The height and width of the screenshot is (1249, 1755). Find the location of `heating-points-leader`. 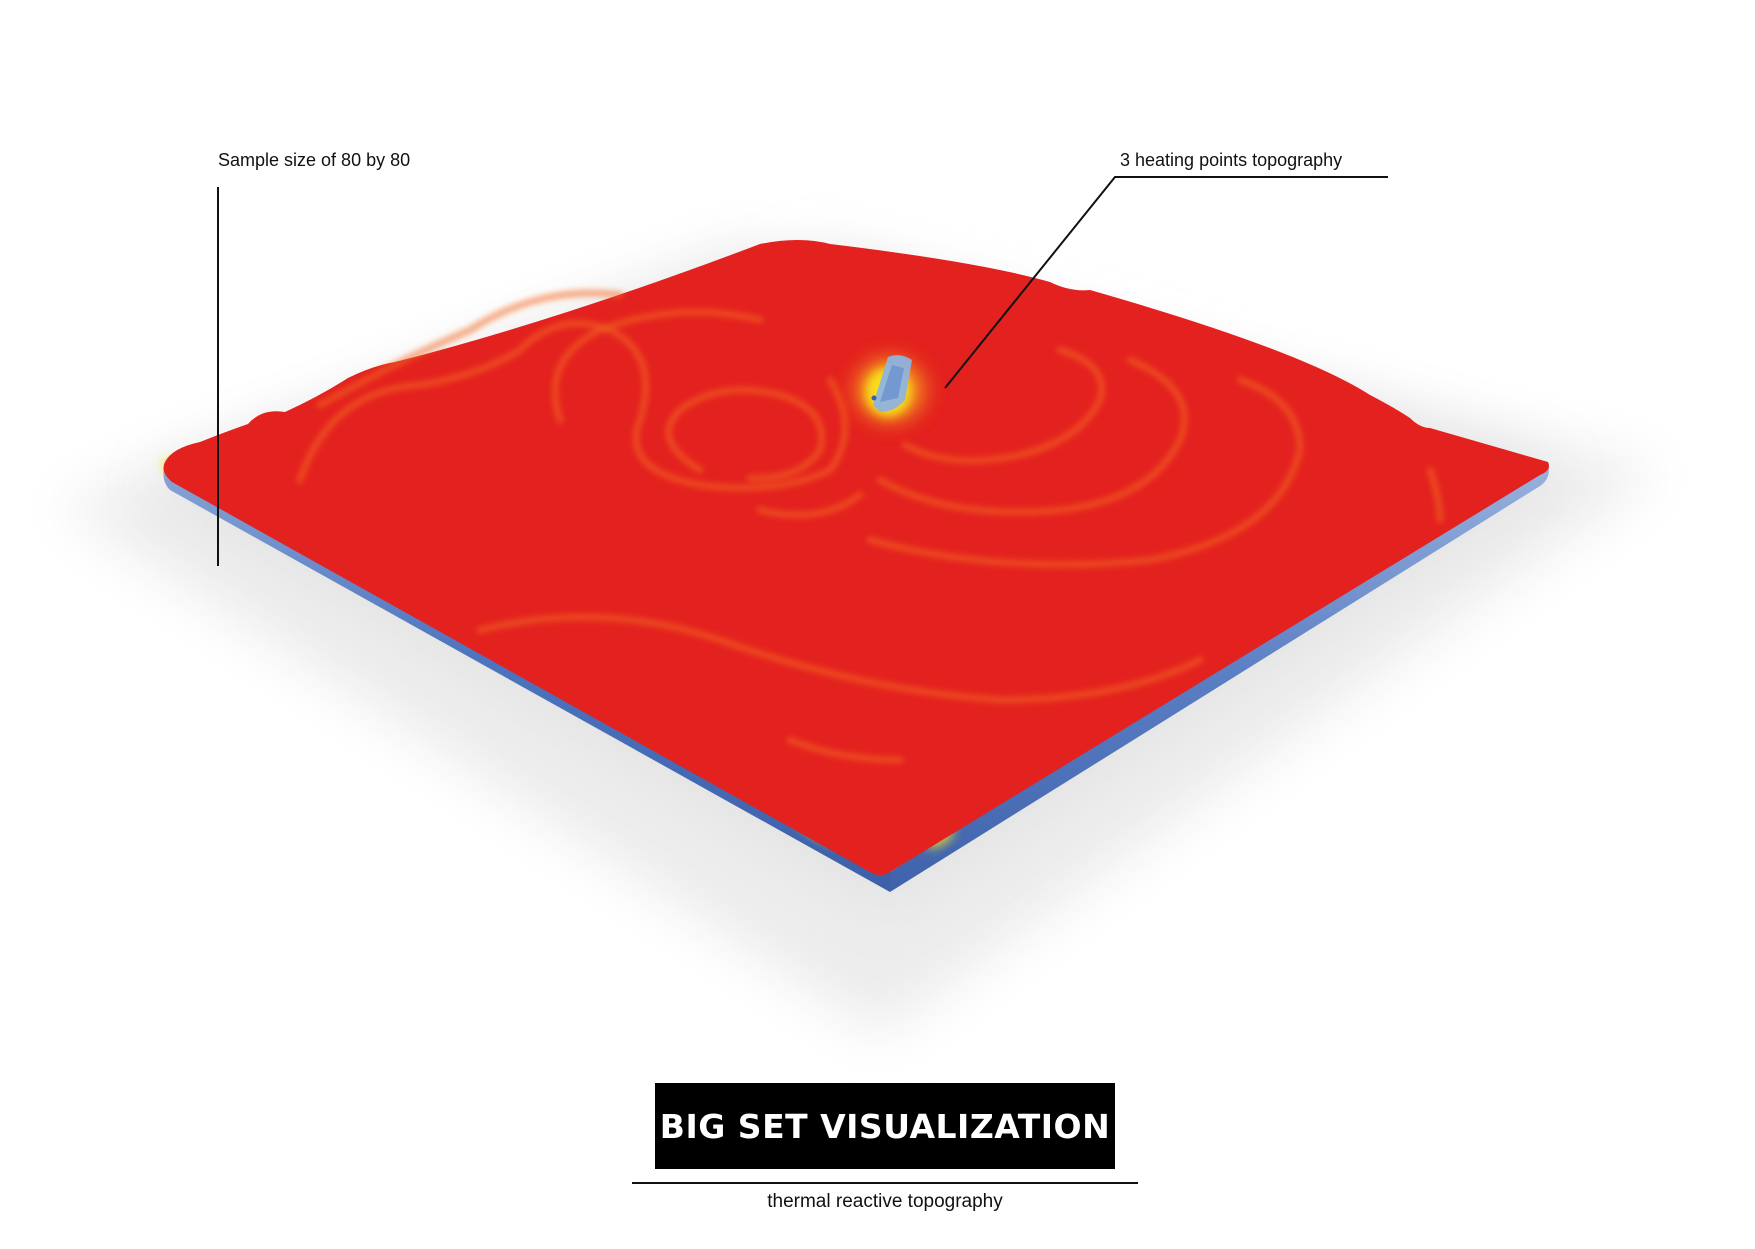

heating-points-leader is located at coordinates (1166, 282).